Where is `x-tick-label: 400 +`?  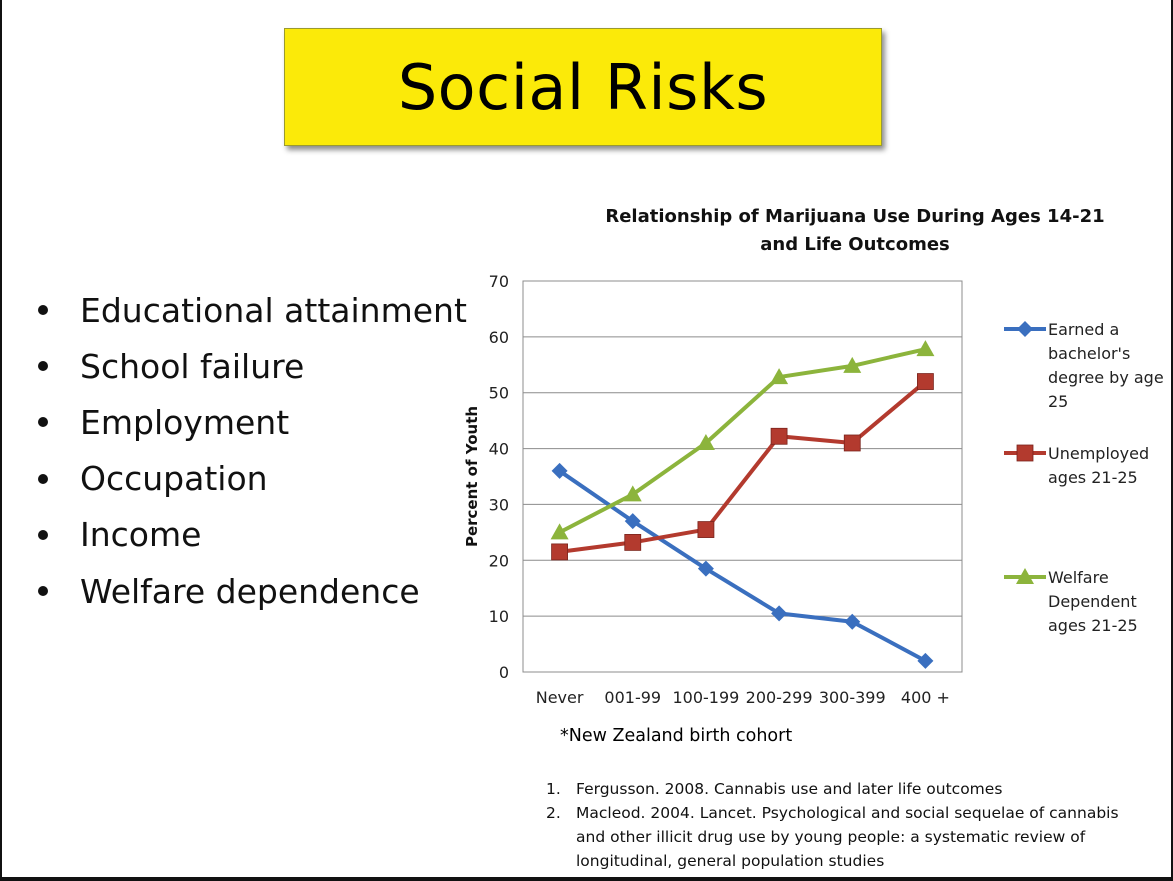
x-tick-label: 400 + is located at coordinates (925, 697).